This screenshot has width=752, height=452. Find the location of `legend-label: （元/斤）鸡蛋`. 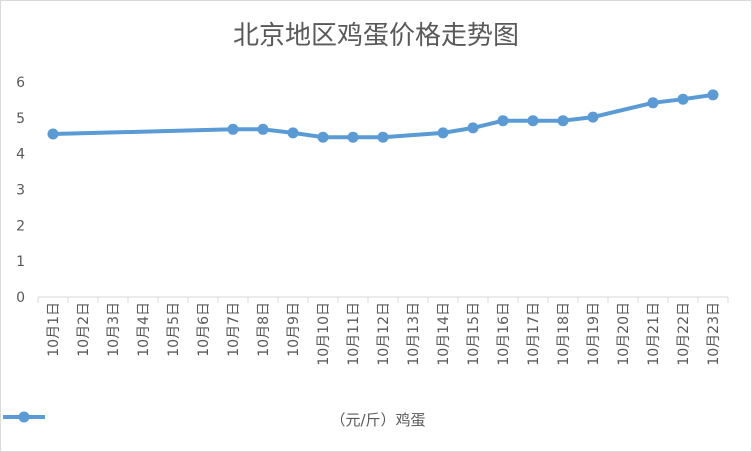

legend-label: （元/斤）鸡蛋 is located at coordinates (378, 420).